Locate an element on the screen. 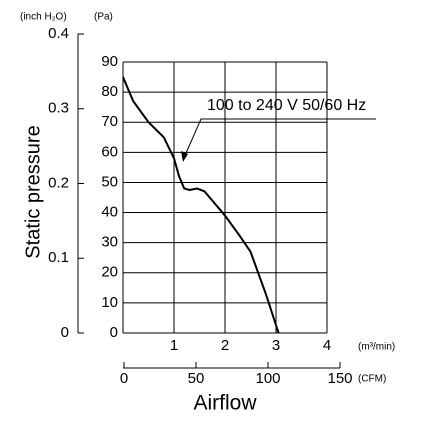 The height and width of the screenshot is (431, 424). x2-tick-label: 150 is located at coordinates (339, 378).